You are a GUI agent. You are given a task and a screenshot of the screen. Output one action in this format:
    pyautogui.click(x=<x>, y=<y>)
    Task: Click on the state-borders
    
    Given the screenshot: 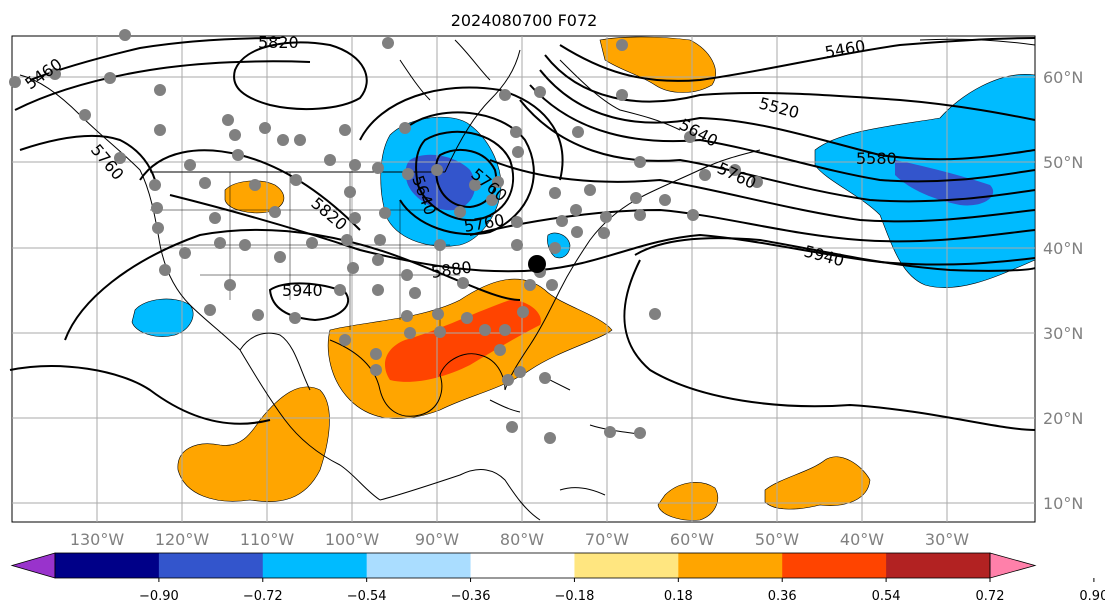 What is the action you would take?
    pyautogui.click(x=305, y=251)
    